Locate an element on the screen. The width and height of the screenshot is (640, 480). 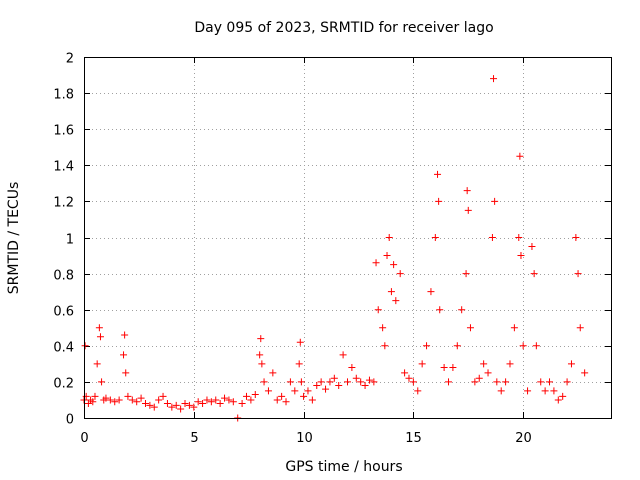
x-tick-label: 10 is located at coordinates (304, 438).